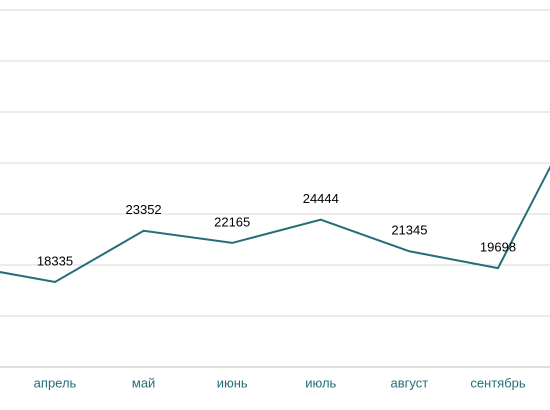 The height and width of the screenshot is (410, 550). Describe the element at coordinates (232, 221) in the screenshot. I see `data-label: 22165` at that location.